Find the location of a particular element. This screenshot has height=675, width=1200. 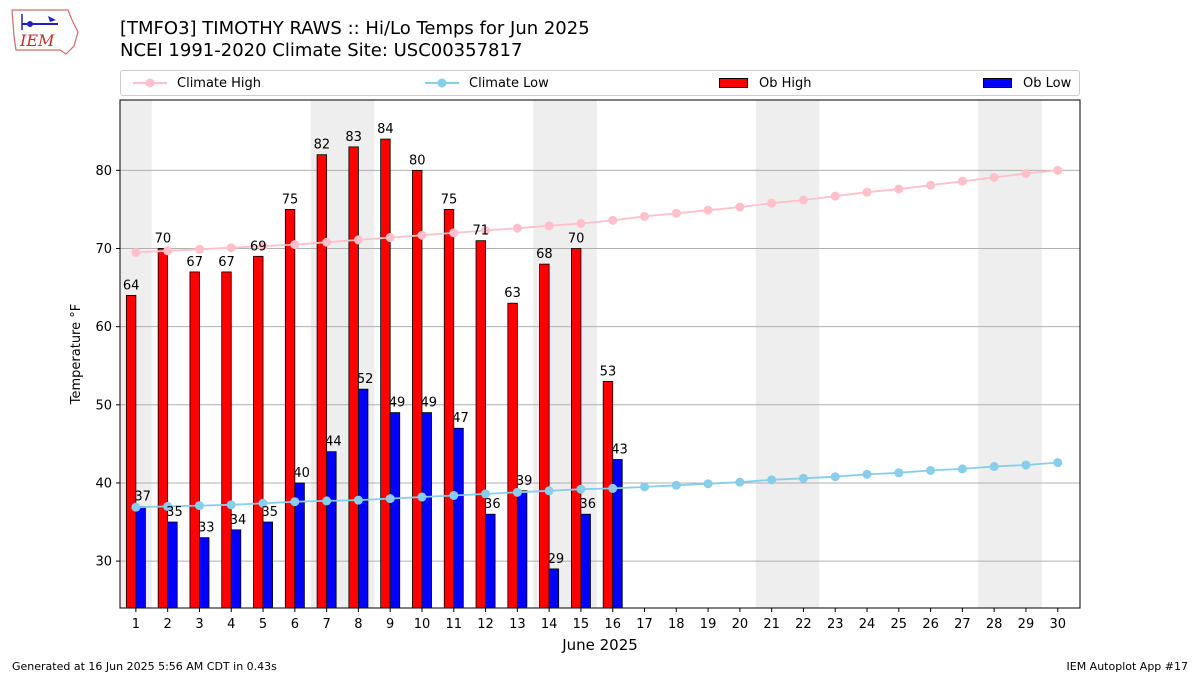

x-tick-label: 5 is located at coordinates (263, 624).